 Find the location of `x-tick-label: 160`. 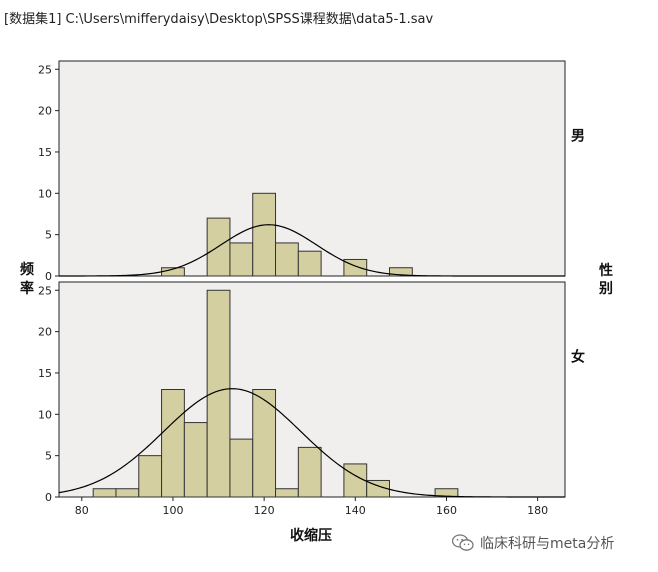

x-tick-label: 160 is located at coordinates (446, 510).